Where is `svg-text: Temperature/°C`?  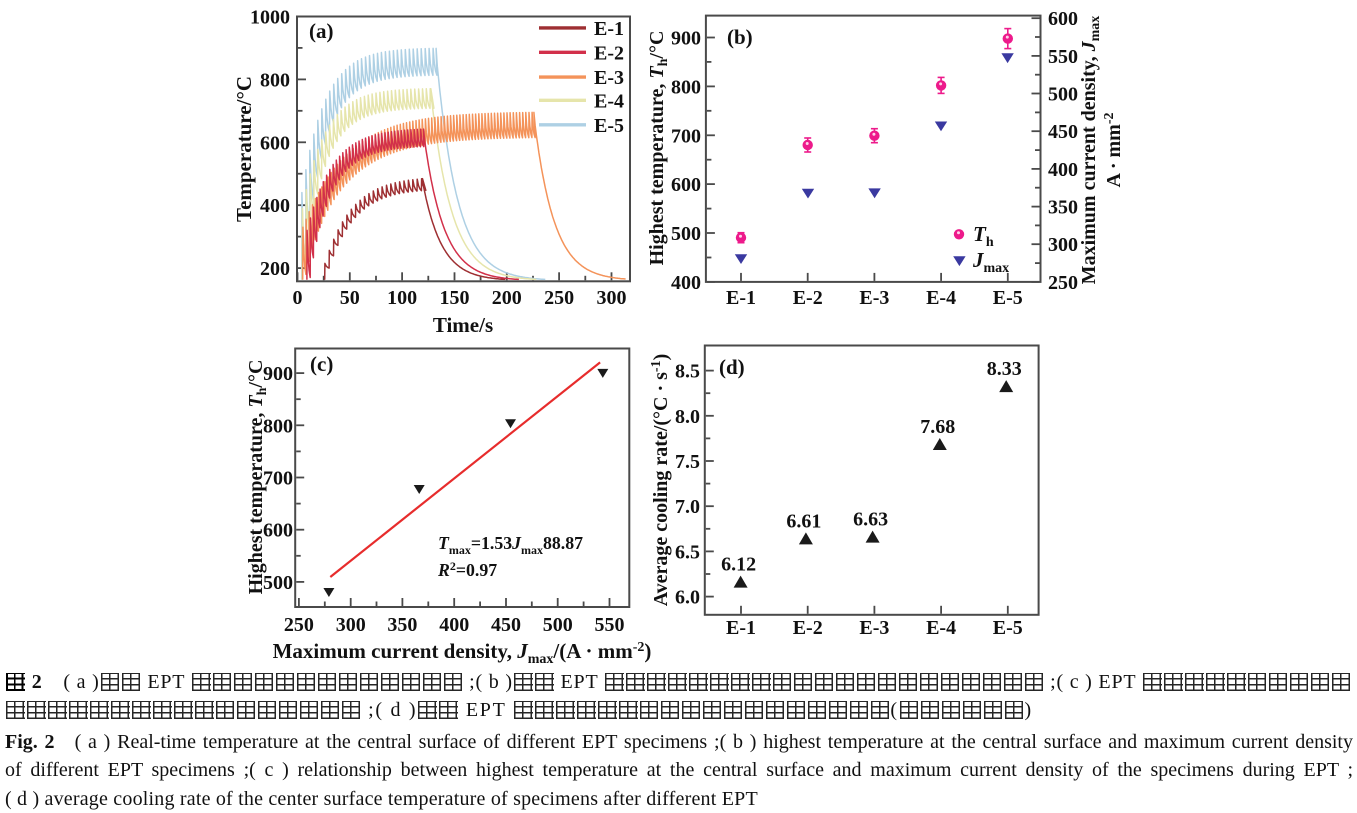 svg-text: Temperature/°C is located at coordinates (244, 149).